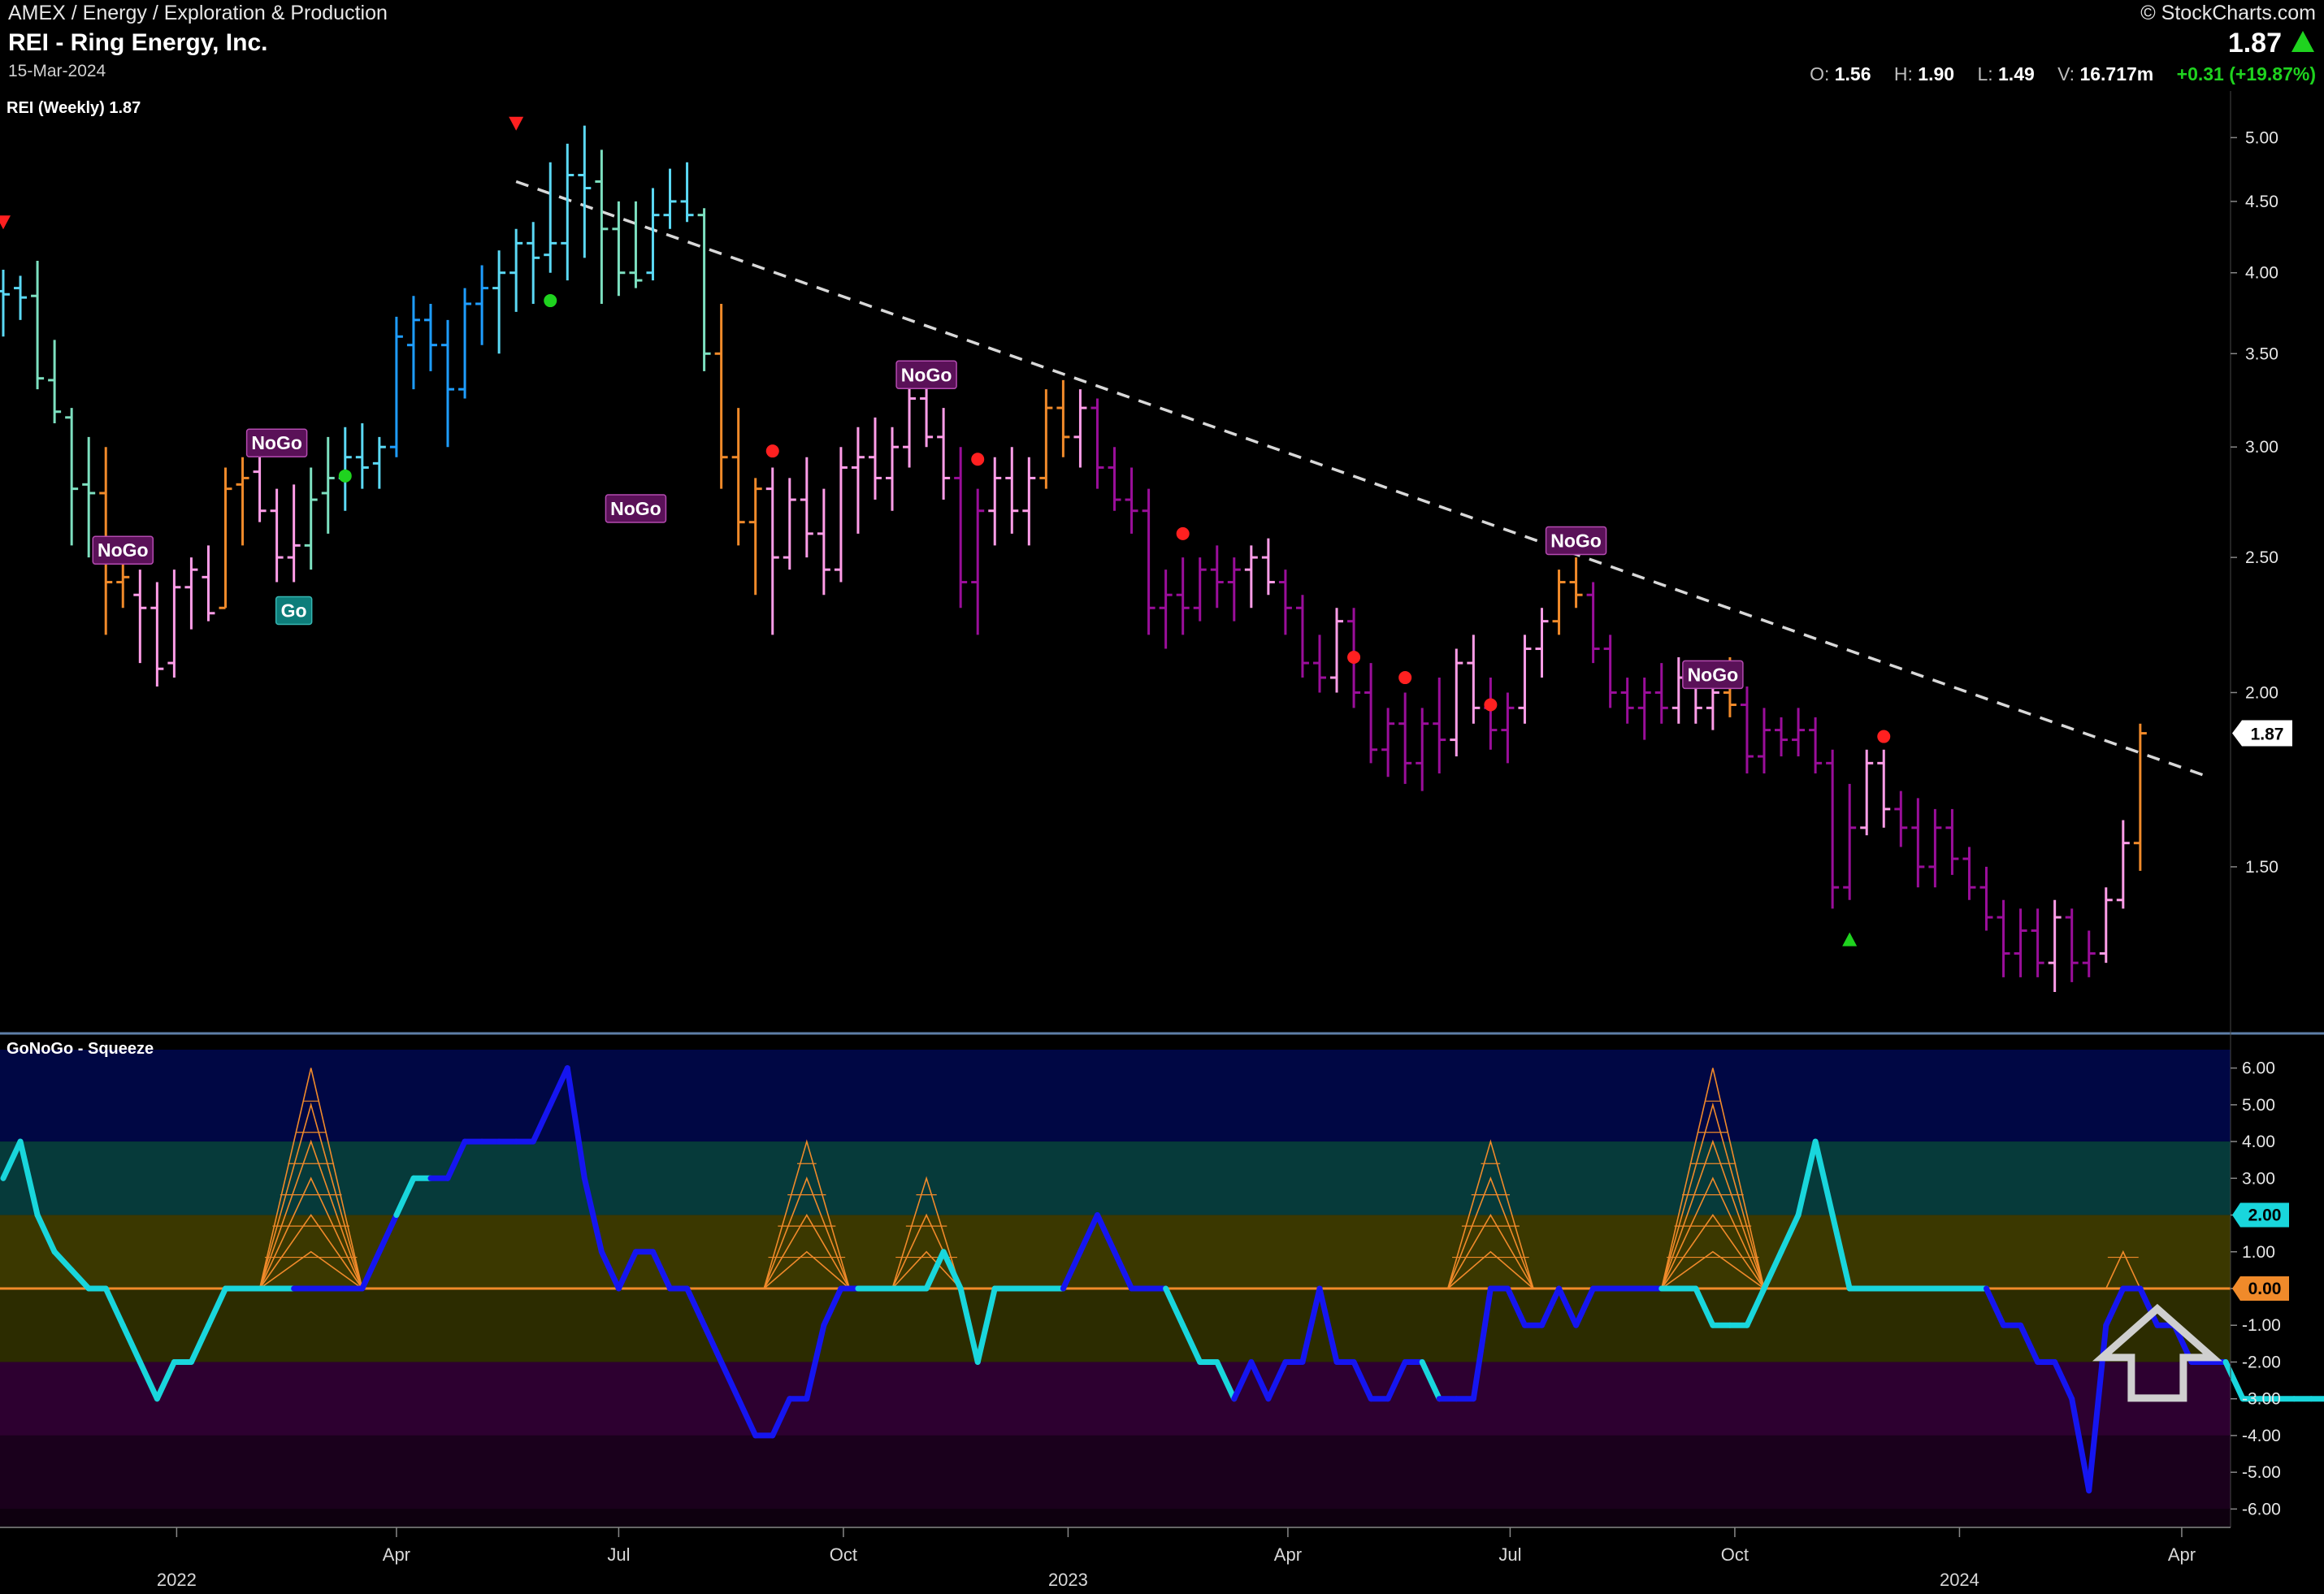 Image resolution: width=2324 pixels, height=1594 pixels. I want to click on oscillator-band, so click(1115, 1178).